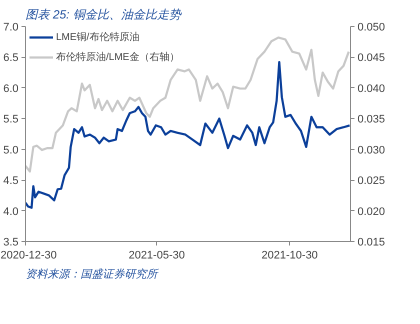 The height and width of the screenshot is (324, 420). What do you see at coordinates (11, 242) in the screenshot?
I see `y-tick-label: 3.5` at bounding box center [11, 242].